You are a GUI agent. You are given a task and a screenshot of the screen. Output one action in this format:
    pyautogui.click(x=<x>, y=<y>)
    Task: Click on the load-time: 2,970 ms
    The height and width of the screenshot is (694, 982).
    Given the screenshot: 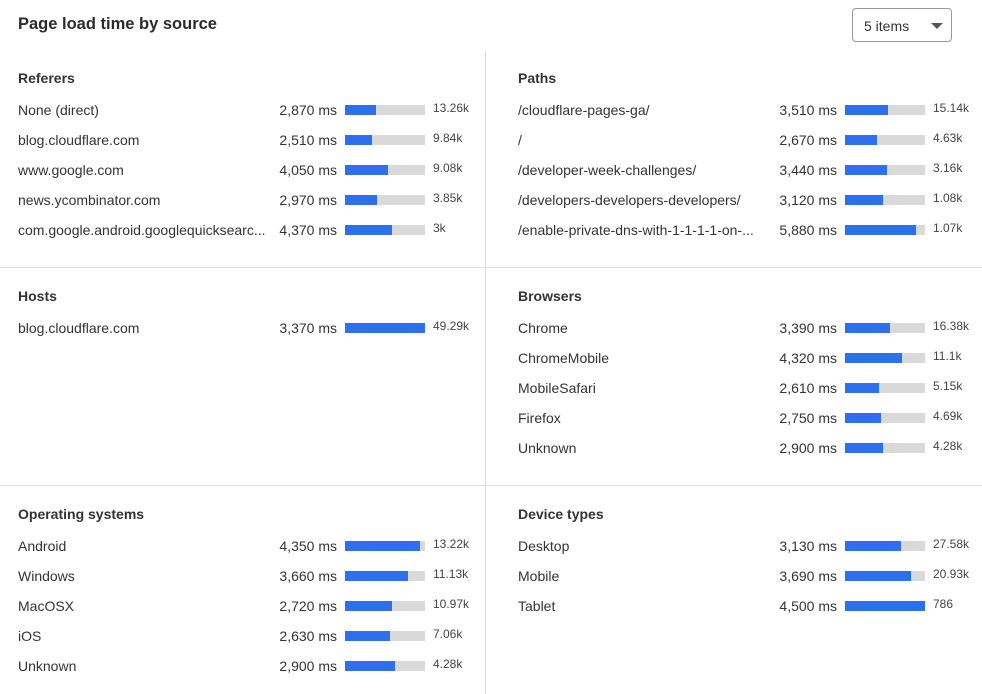 What is the action you would take?
    pyautogui.click(x=308, y=200)
    